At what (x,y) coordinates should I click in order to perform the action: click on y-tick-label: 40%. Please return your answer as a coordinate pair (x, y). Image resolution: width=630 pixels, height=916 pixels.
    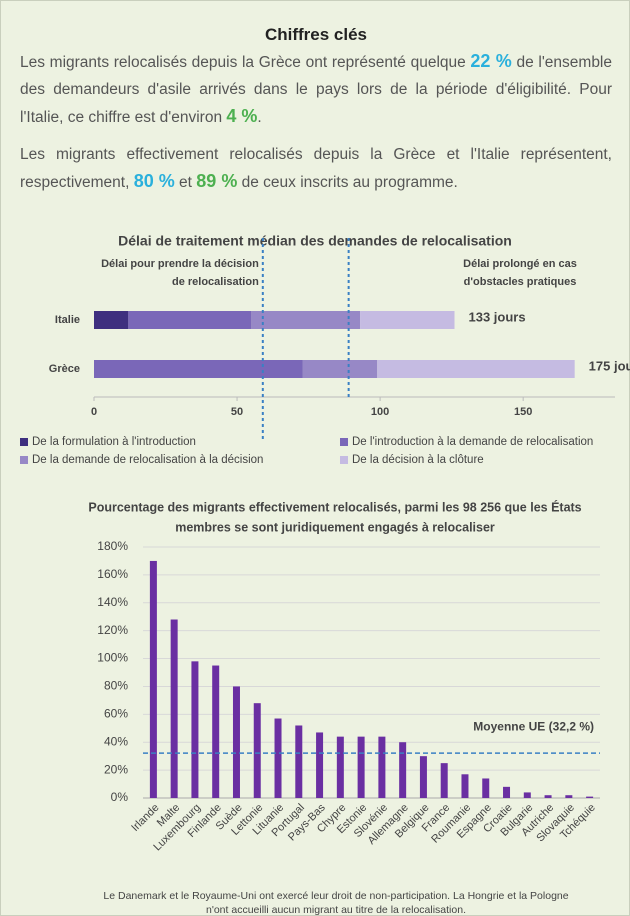
    Looking at the image, I should click on (116, 741).